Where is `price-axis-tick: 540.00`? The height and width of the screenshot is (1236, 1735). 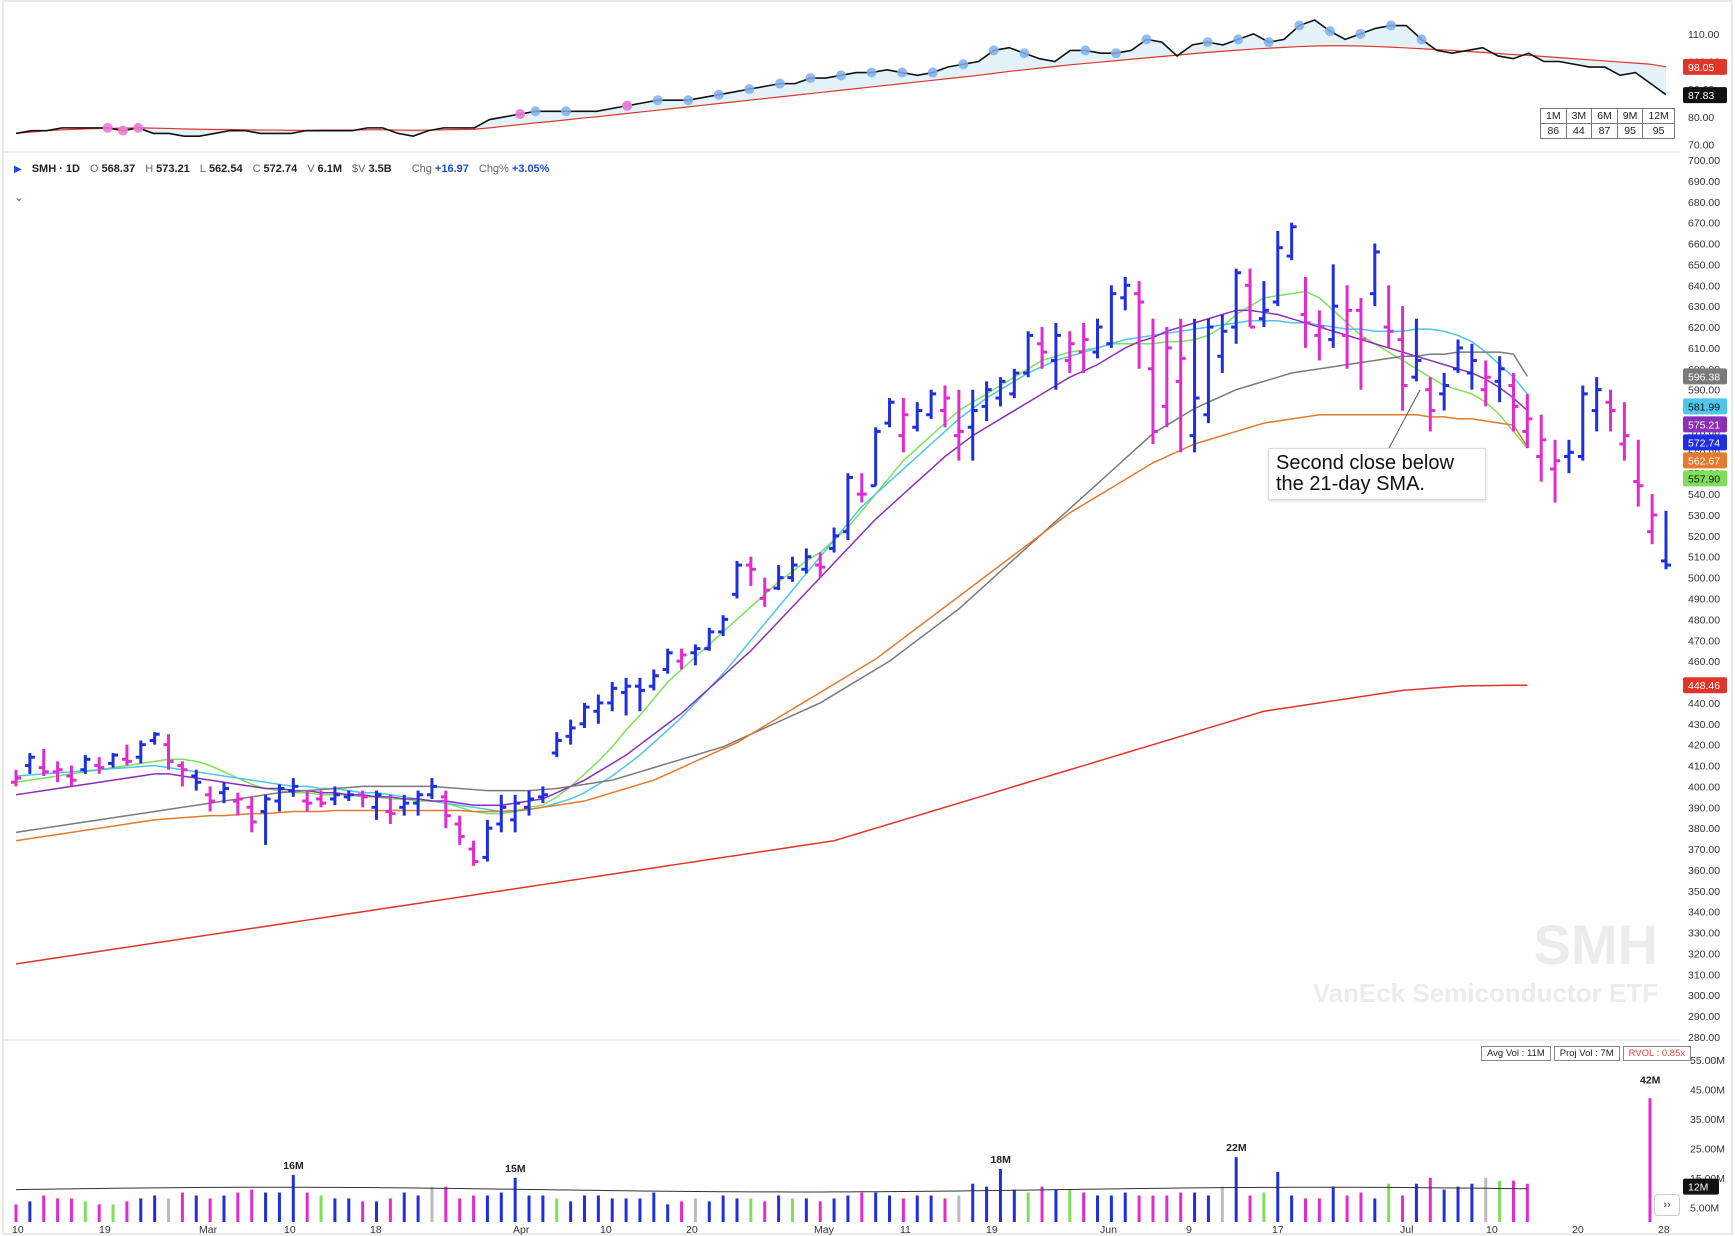
price-axis-tick: 540.00 is located at coordinates (1704, 495).